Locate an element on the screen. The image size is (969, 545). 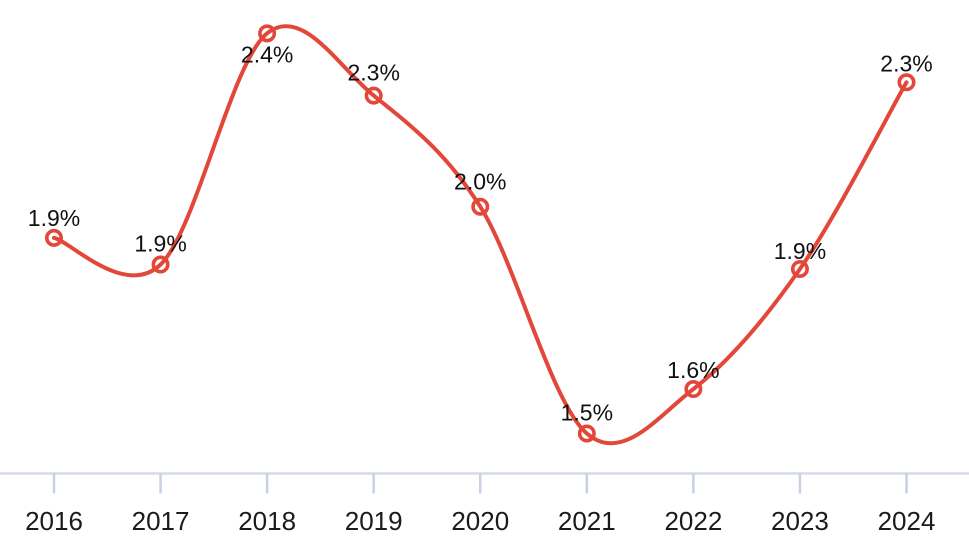
data-label-2016: 1.9% is located at coordinates (54, 218).